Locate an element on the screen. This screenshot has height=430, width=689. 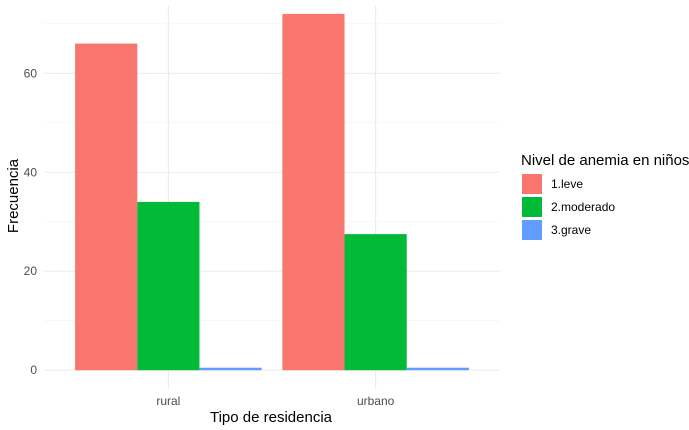
y-tick-label: 60 is located at coordinates (31, 73).